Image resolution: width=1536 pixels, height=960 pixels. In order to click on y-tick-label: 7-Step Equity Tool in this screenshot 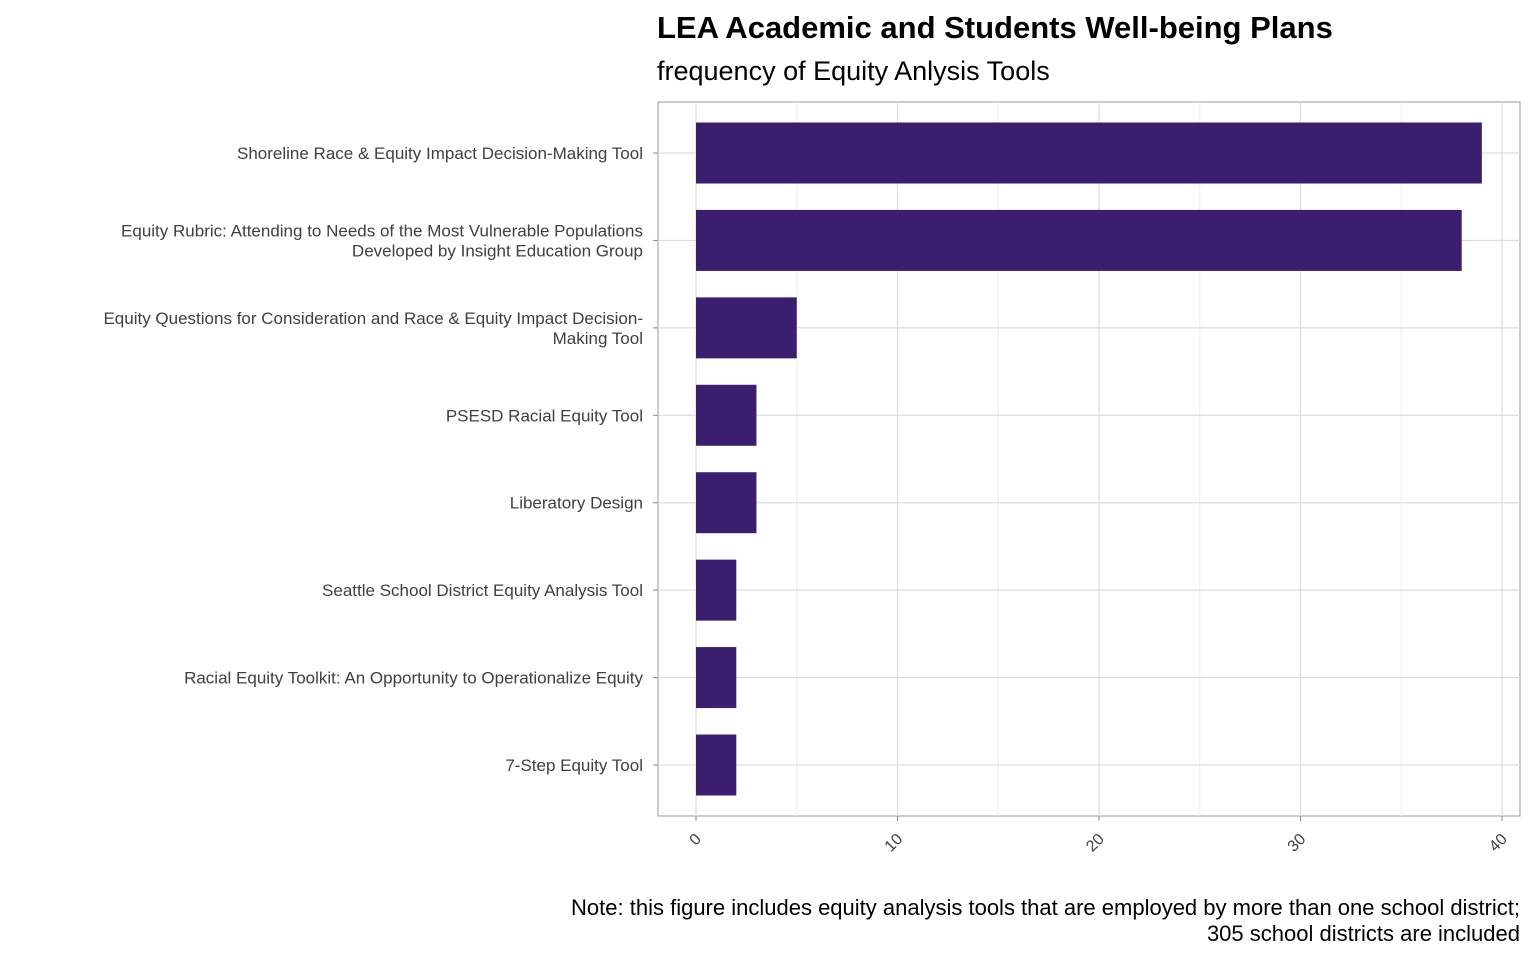, I will do `click(574, 765)`.